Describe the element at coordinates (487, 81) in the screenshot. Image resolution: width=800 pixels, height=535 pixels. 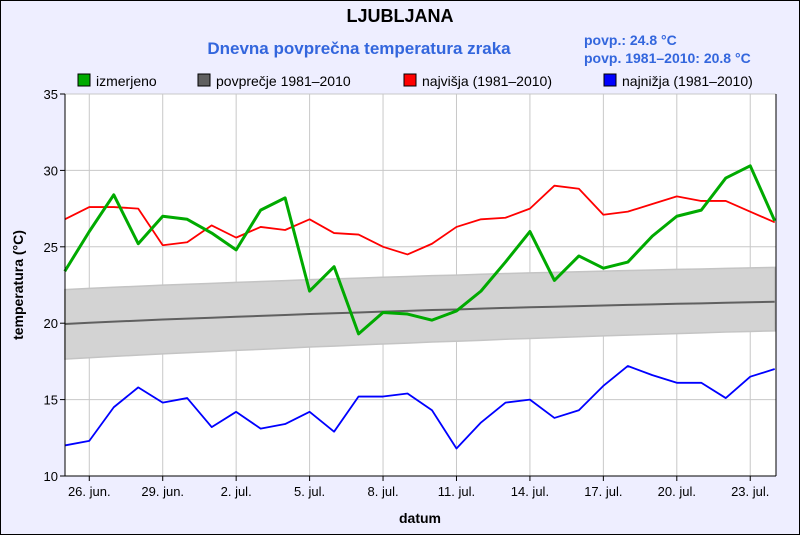
I see `legend-label: najvišja (1981–2010)` at that location.